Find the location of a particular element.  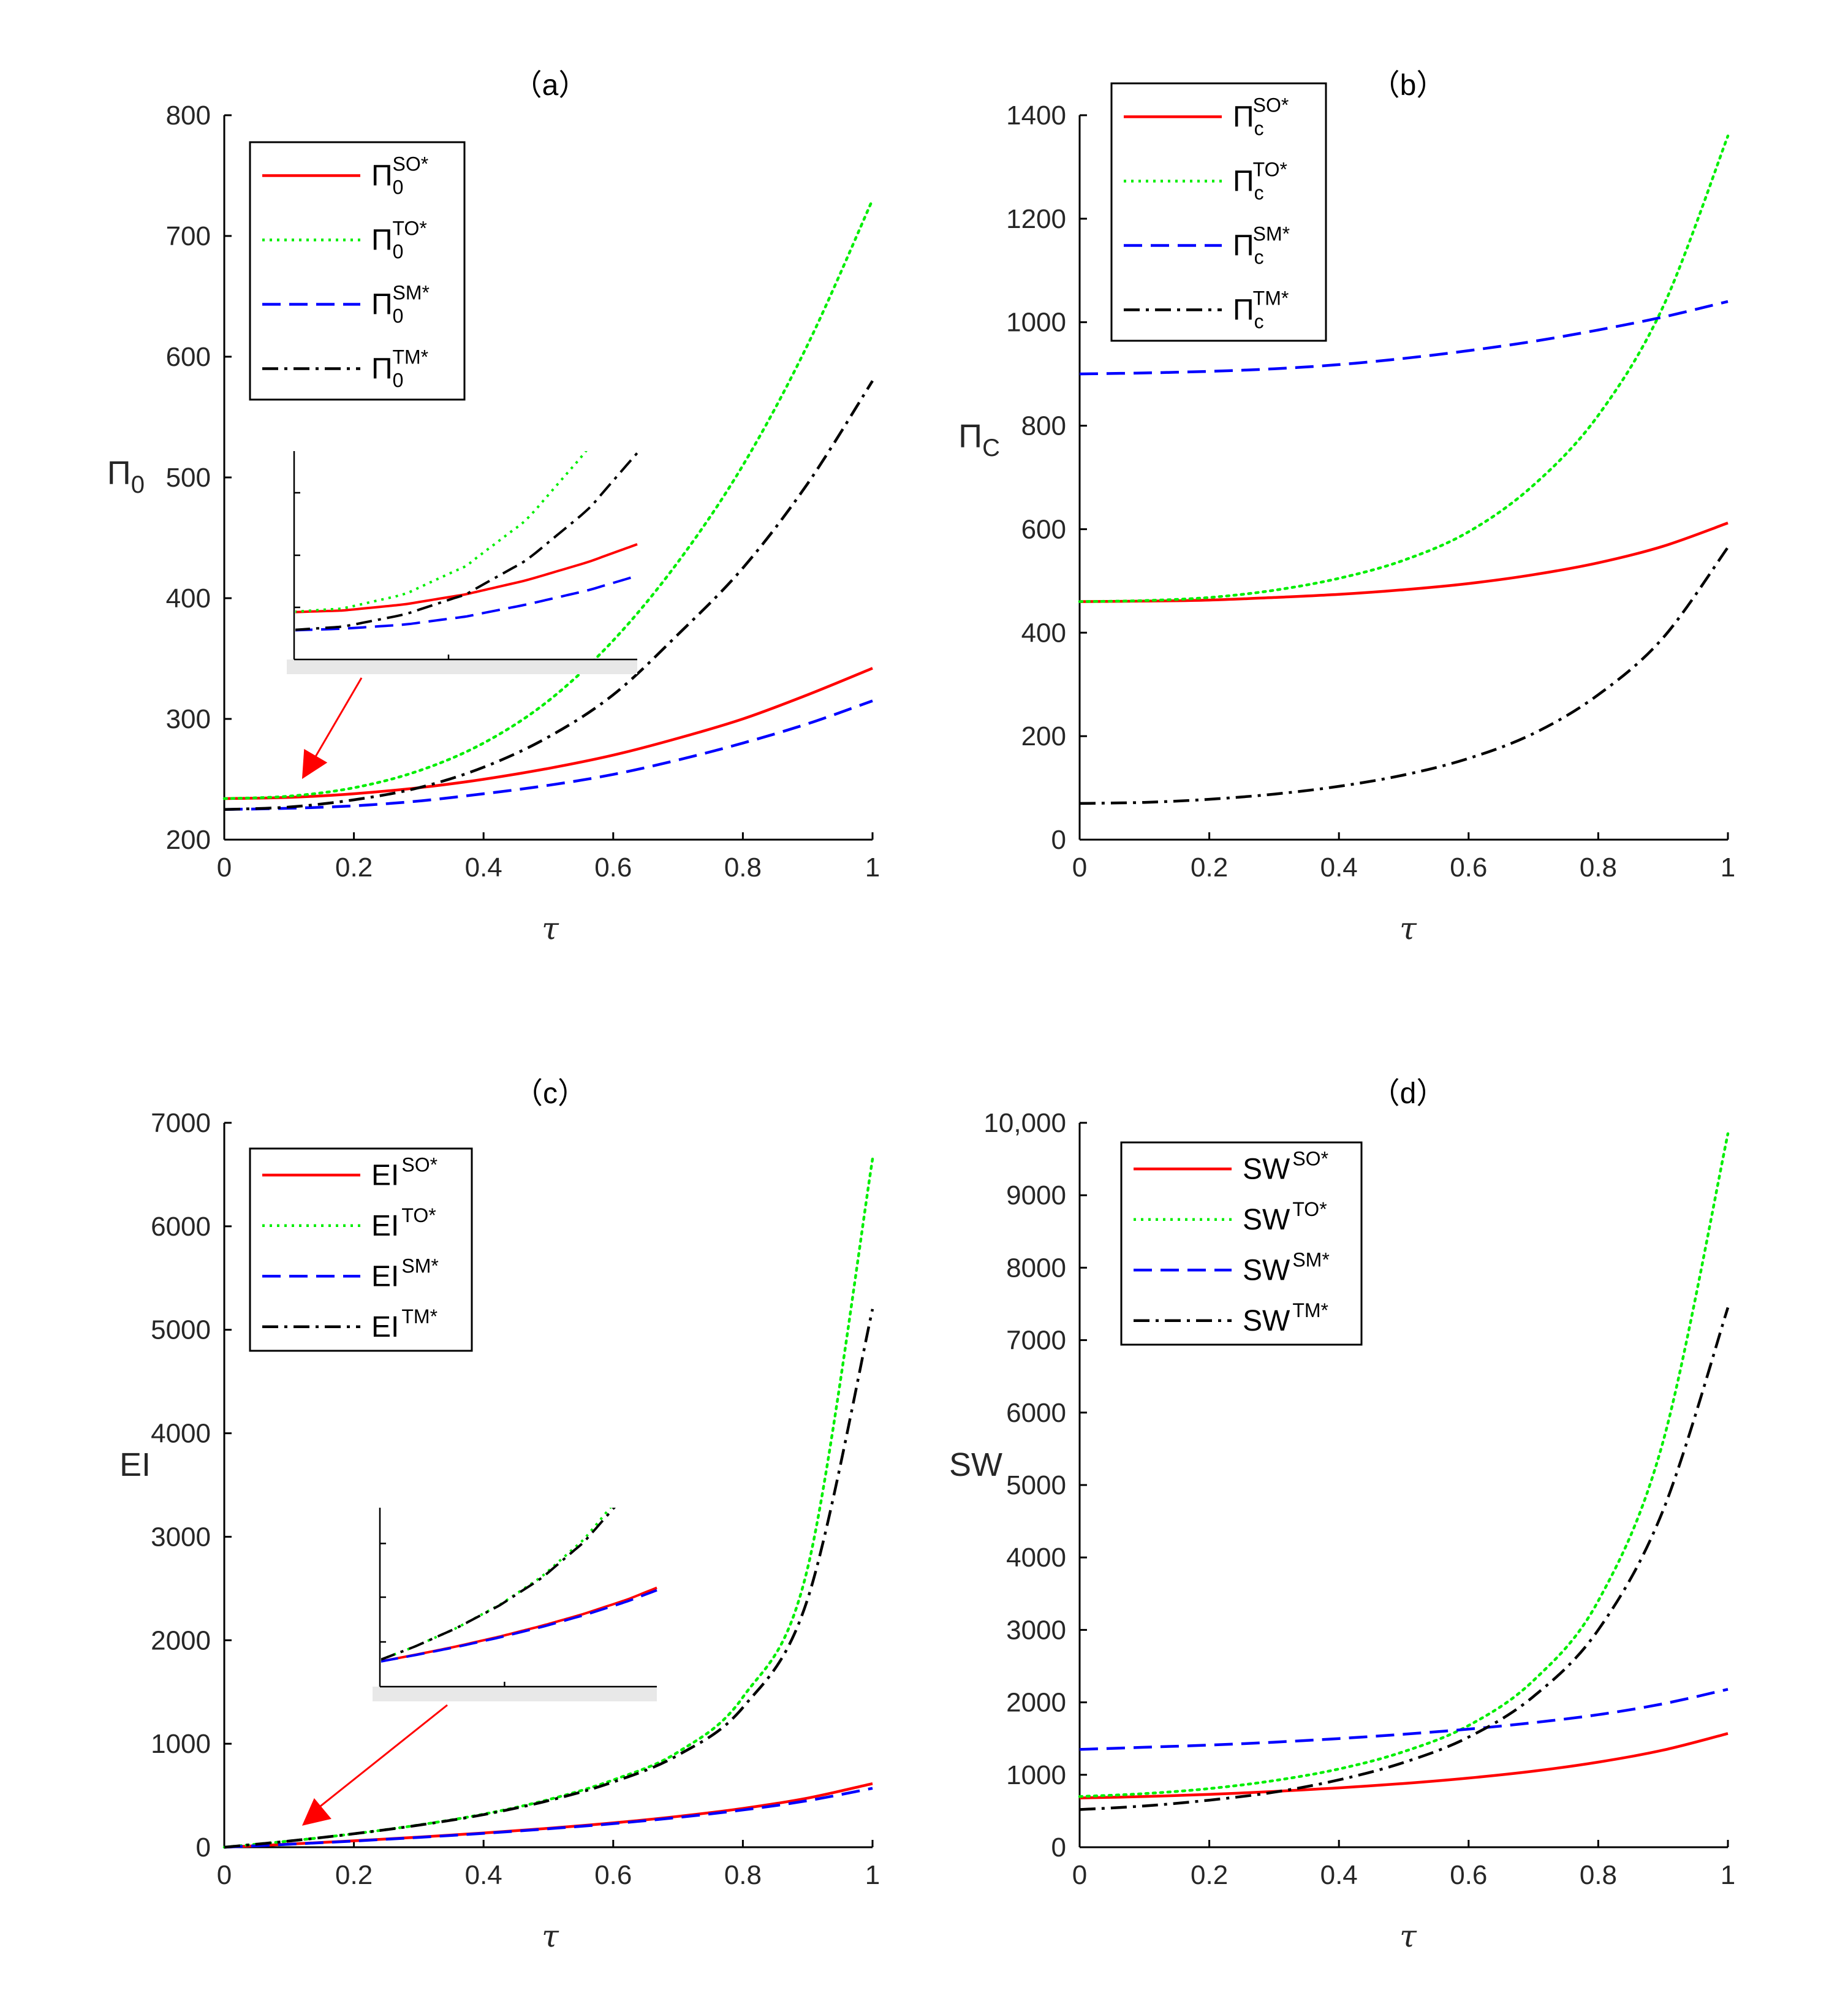

legend-label: EI SM* is located at coordinates (405, 1274).